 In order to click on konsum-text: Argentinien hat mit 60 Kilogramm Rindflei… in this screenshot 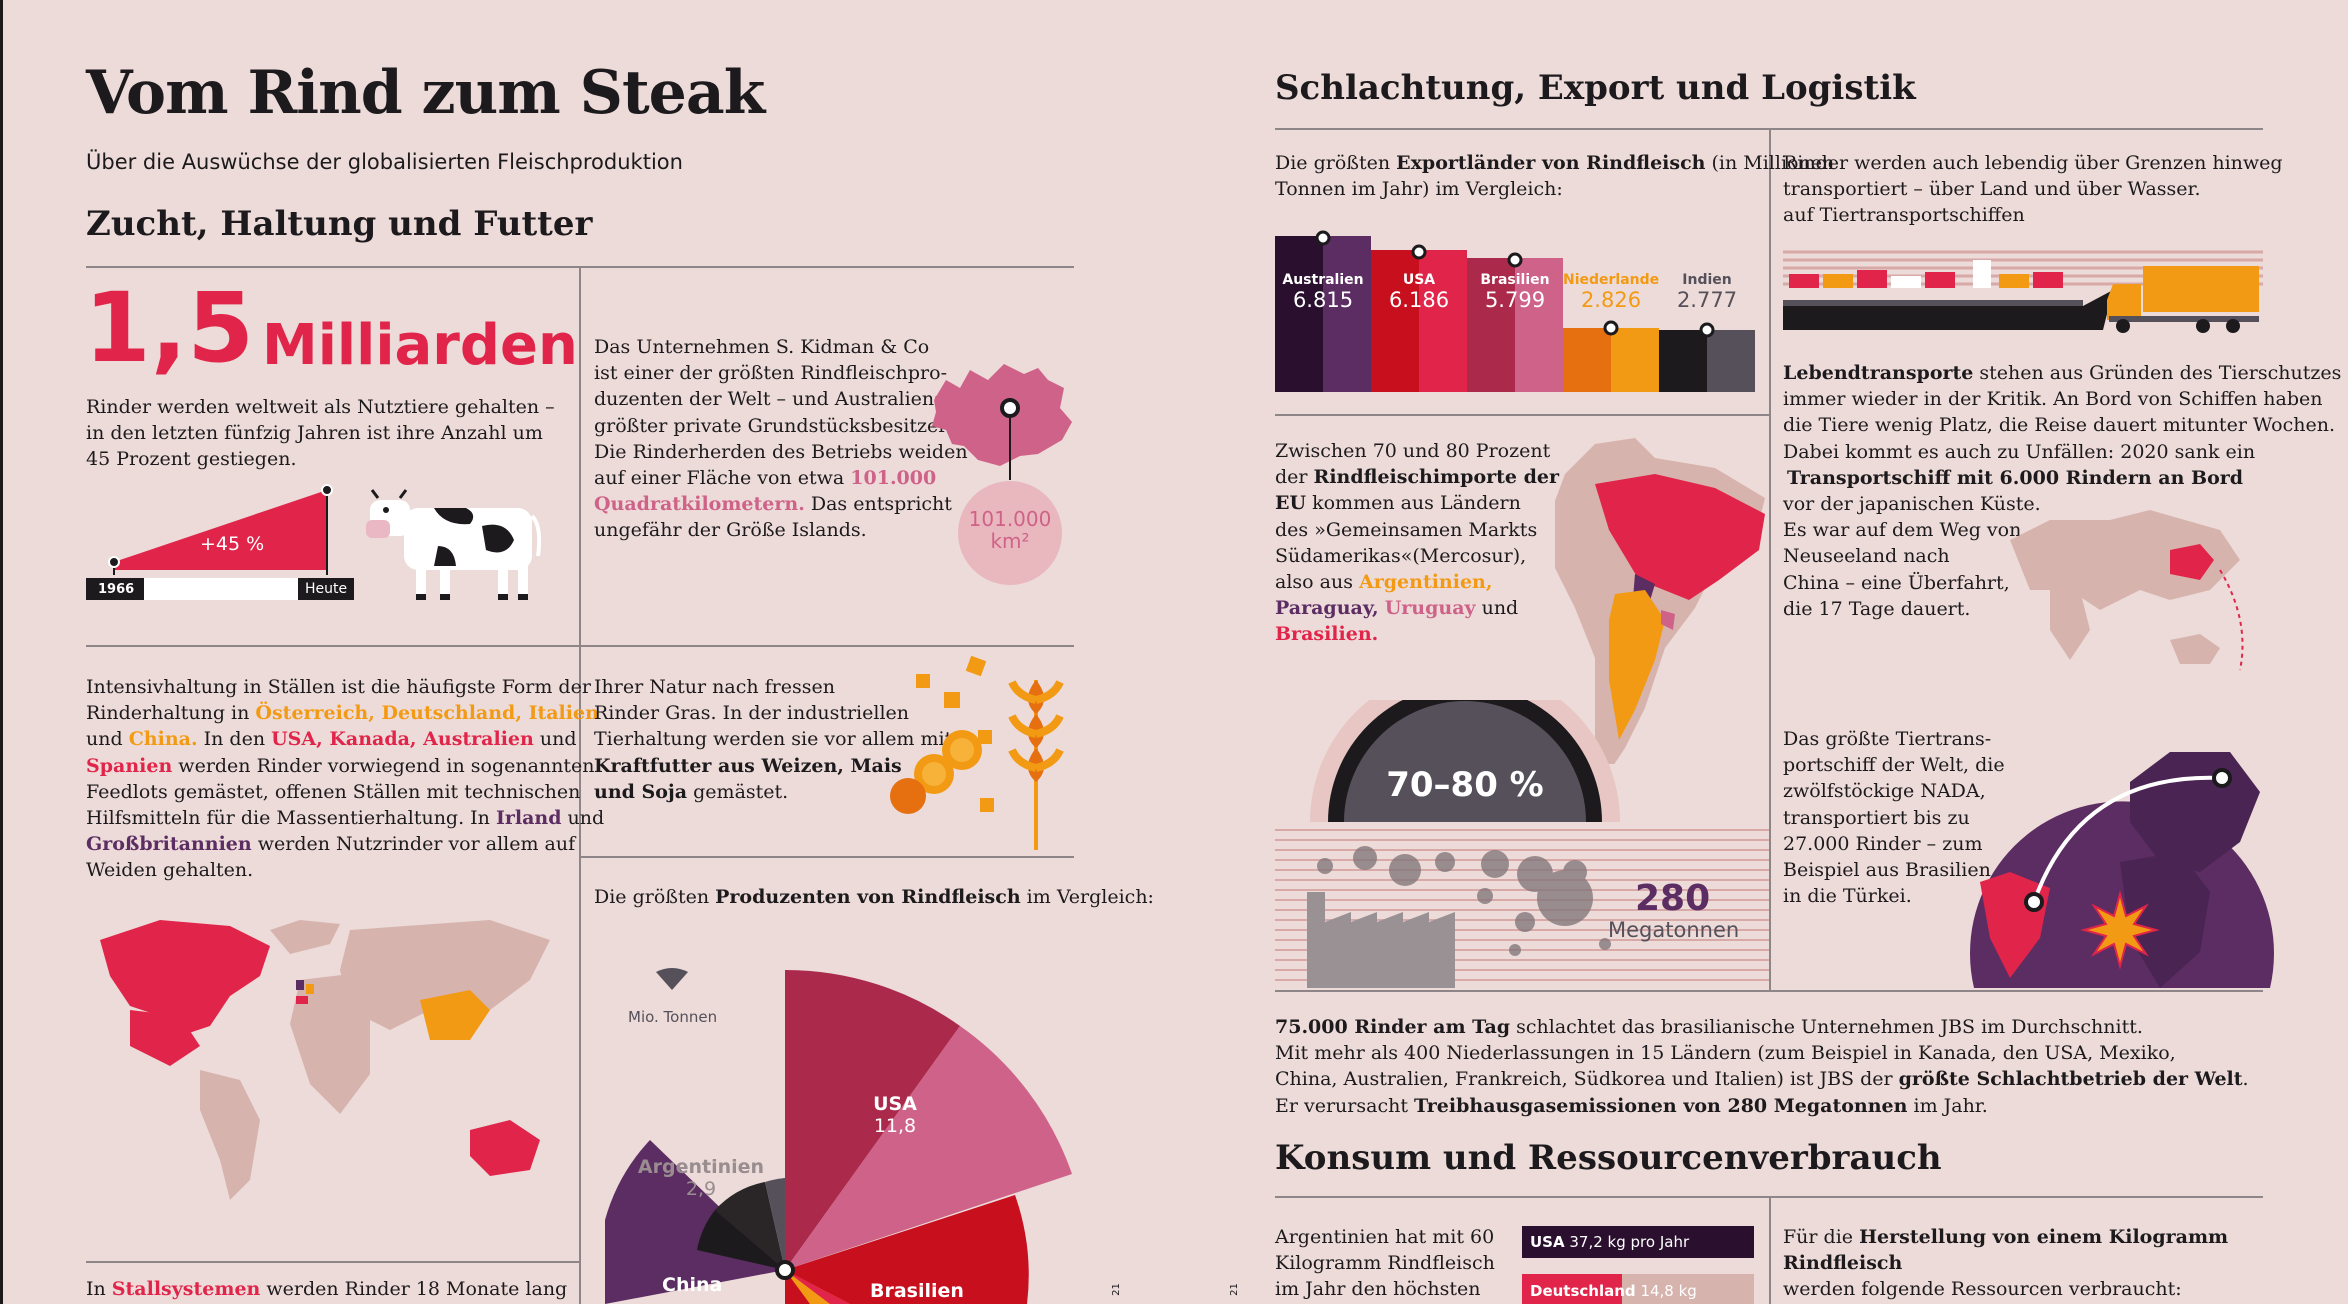, I will do `click(1385, 1263)`.